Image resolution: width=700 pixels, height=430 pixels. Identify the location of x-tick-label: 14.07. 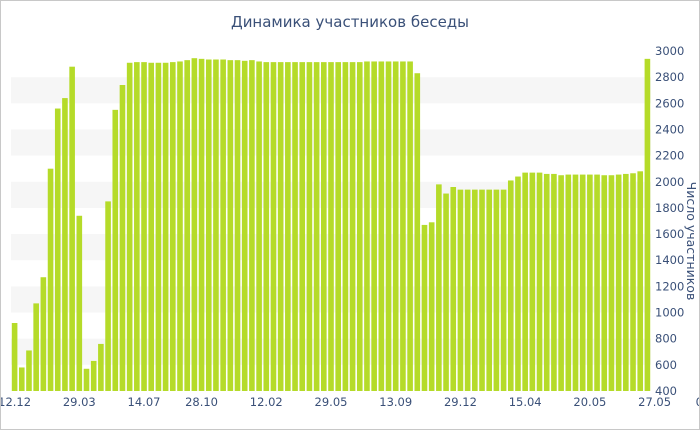
(144, 402).